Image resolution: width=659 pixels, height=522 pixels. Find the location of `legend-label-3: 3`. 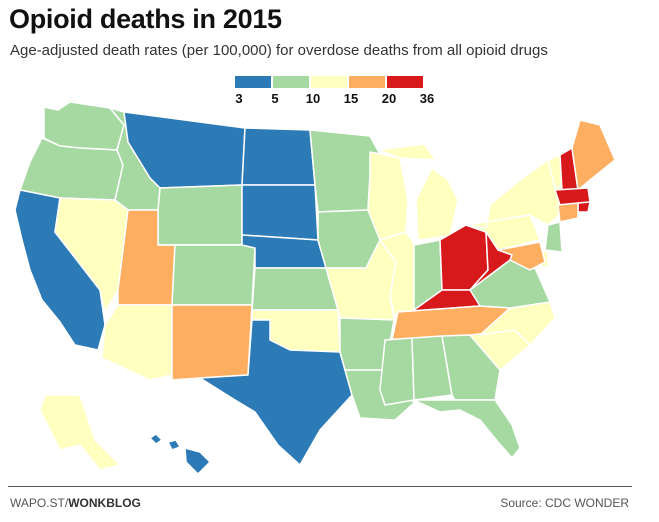

legend-label-3: 3 is located at coordinates (239, 98).